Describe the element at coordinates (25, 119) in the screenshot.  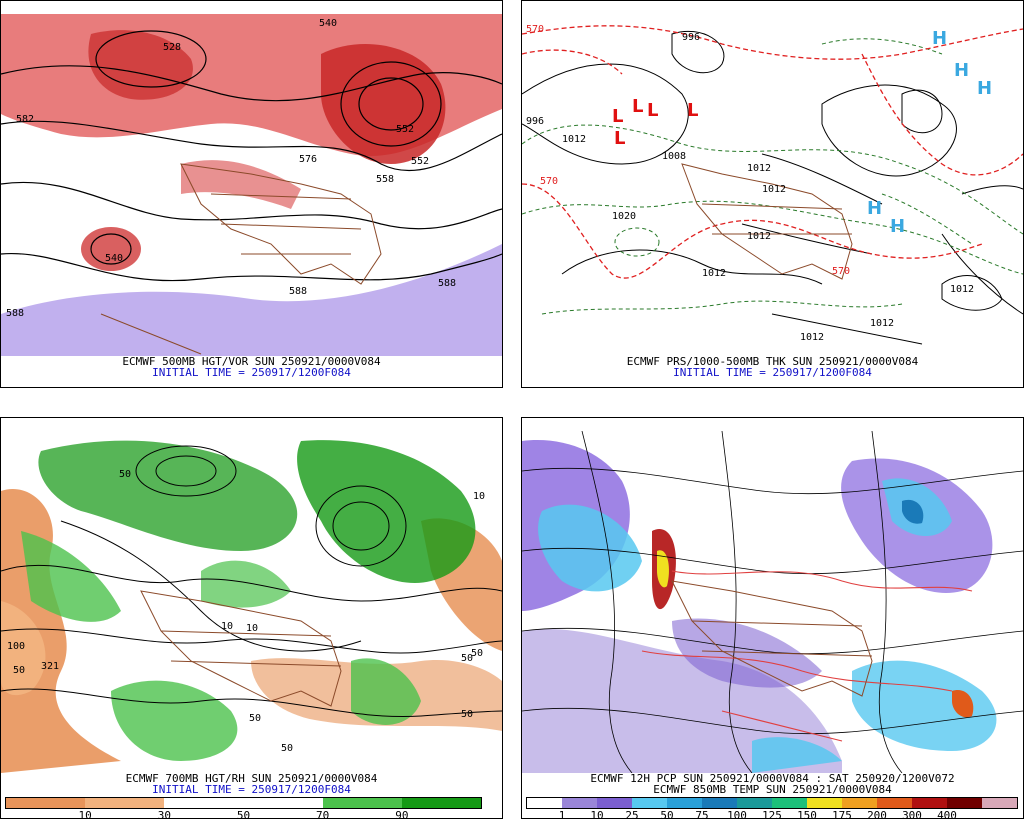
I see `contour-label: 582` at that location.